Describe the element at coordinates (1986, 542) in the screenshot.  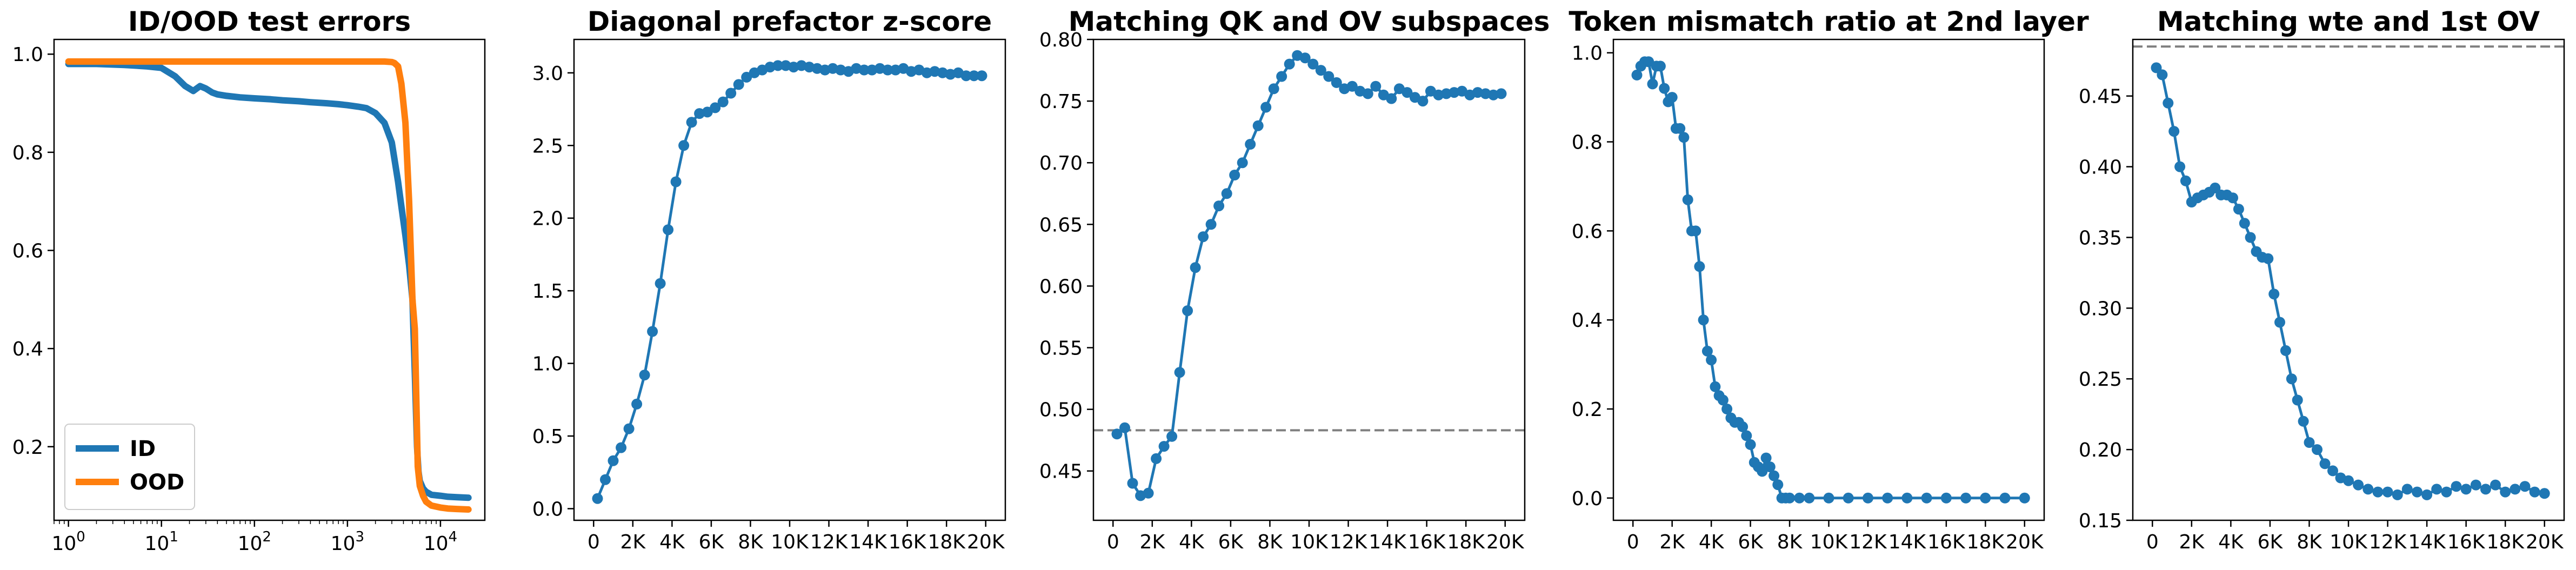
I see `x-tick-label: 18K` at that location.